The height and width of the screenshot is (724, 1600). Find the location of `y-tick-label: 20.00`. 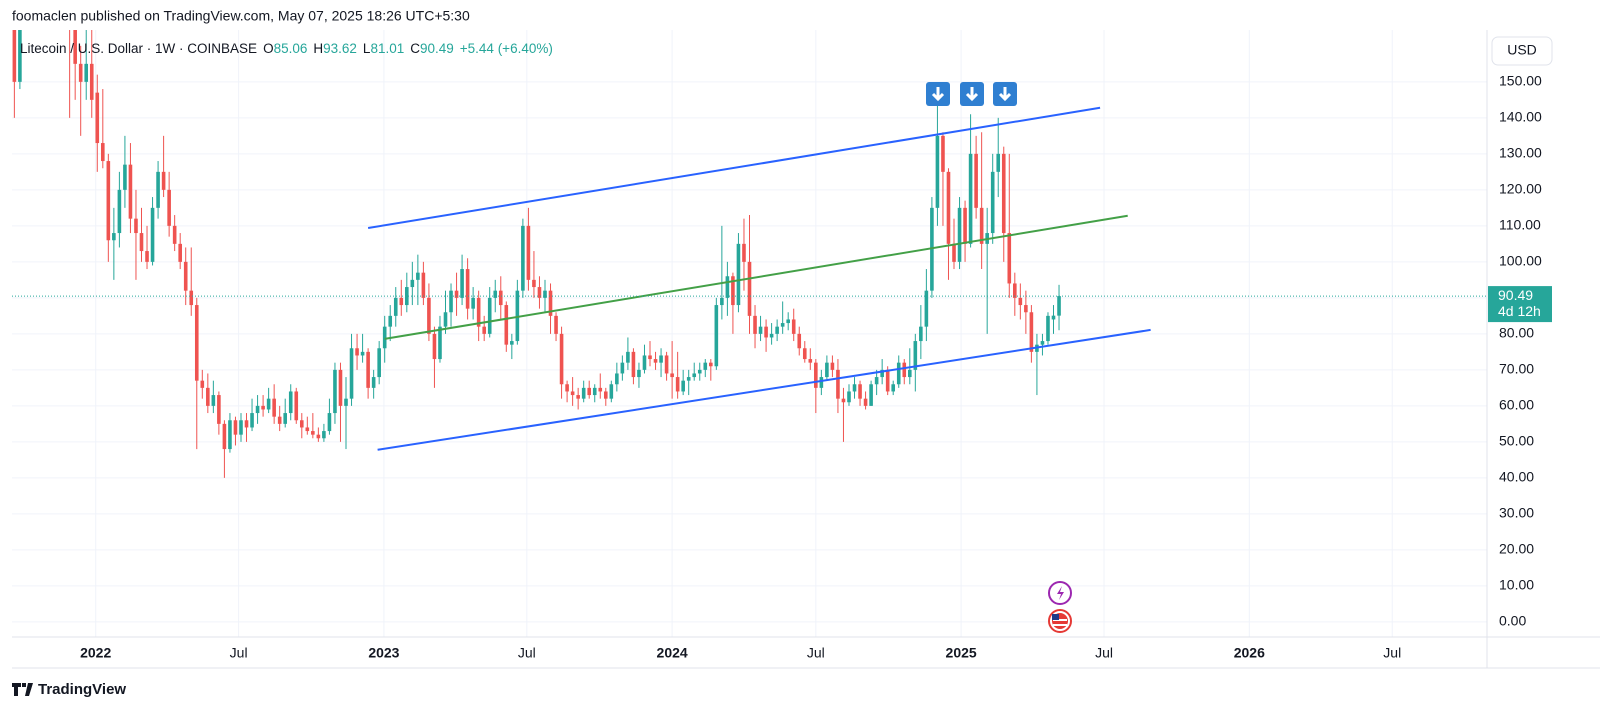

y-tick-label: 20.00 is located at coordinates (1516, 549).